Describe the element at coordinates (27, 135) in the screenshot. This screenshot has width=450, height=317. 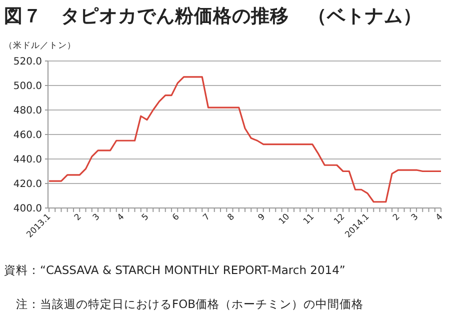
I see `y-tick-label: 460.0` at that location.